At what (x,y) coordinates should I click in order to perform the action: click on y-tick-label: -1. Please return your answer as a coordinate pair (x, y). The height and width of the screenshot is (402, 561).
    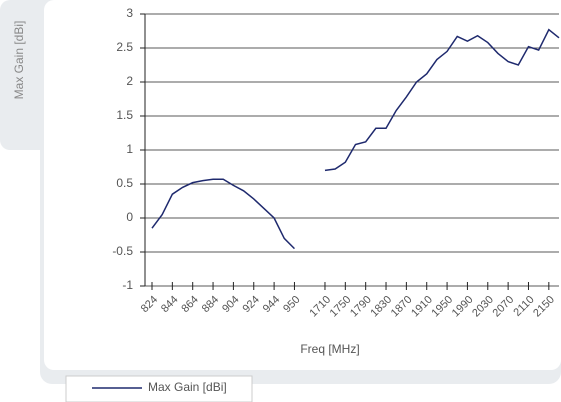
    Looking at the image, I should click on (127, 285).